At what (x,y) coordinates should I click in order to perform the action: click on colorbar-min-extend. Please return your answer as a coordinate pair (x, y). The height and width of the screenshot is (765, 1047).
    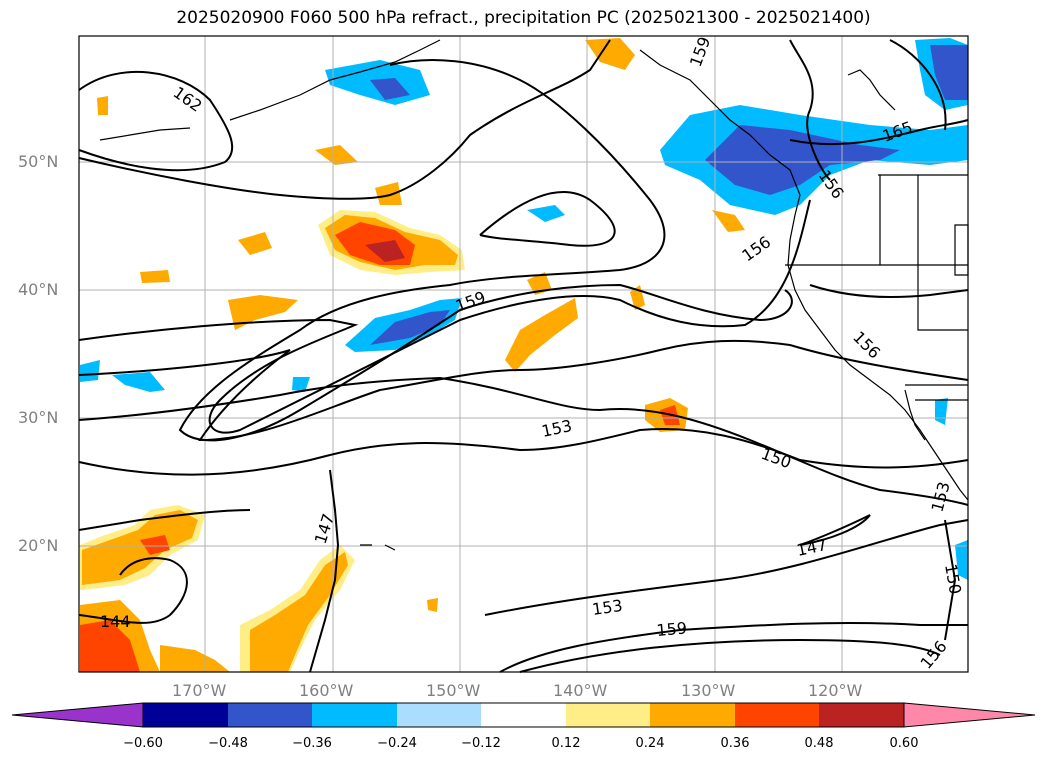
    Looking at the image, I should click on (77, 715).